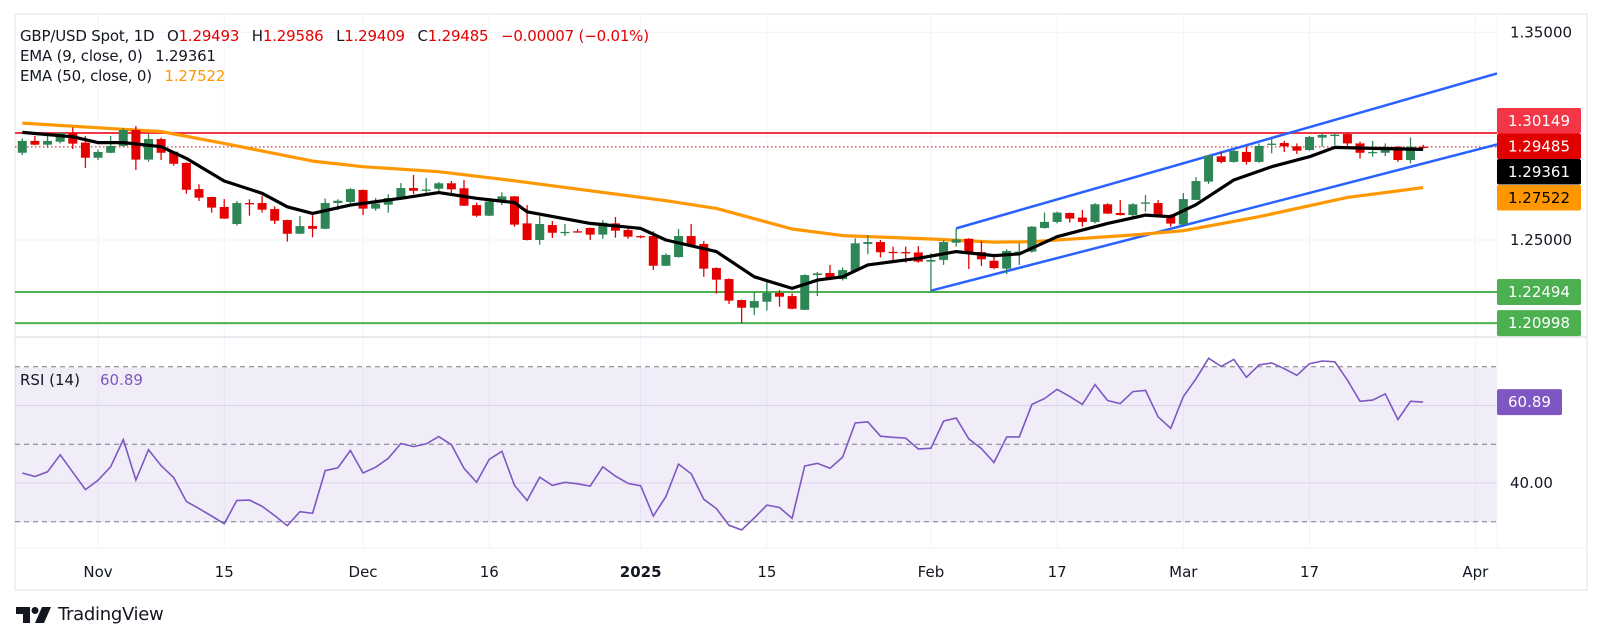  What do you see at coordinates (1213, 217) in the screenshot?
I see `channel-lower-trendline` at bounding box center [1213, 217].